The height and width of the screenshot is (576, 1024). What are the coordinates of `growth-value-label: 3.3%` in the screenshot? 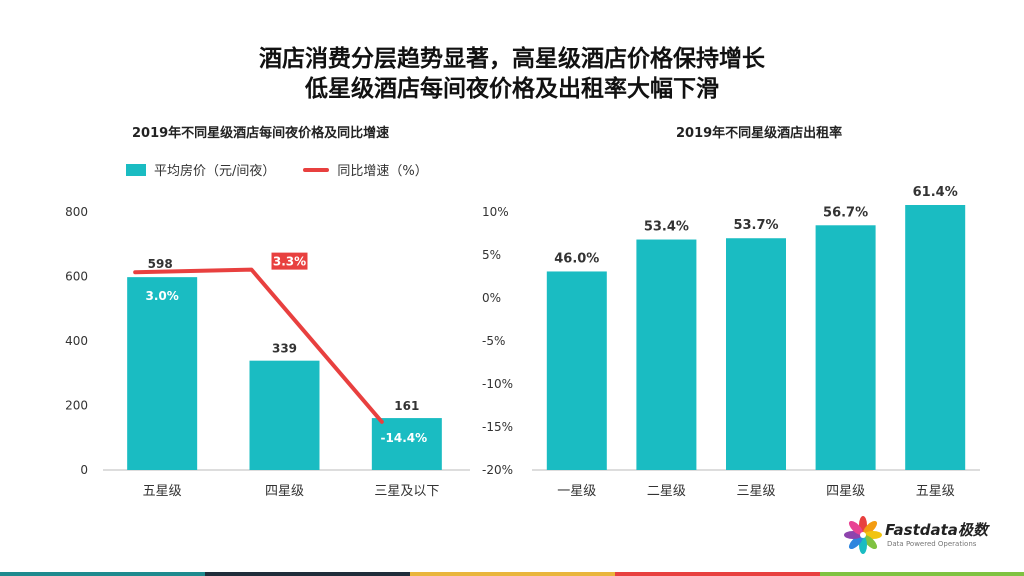 It's located at (289, 262).